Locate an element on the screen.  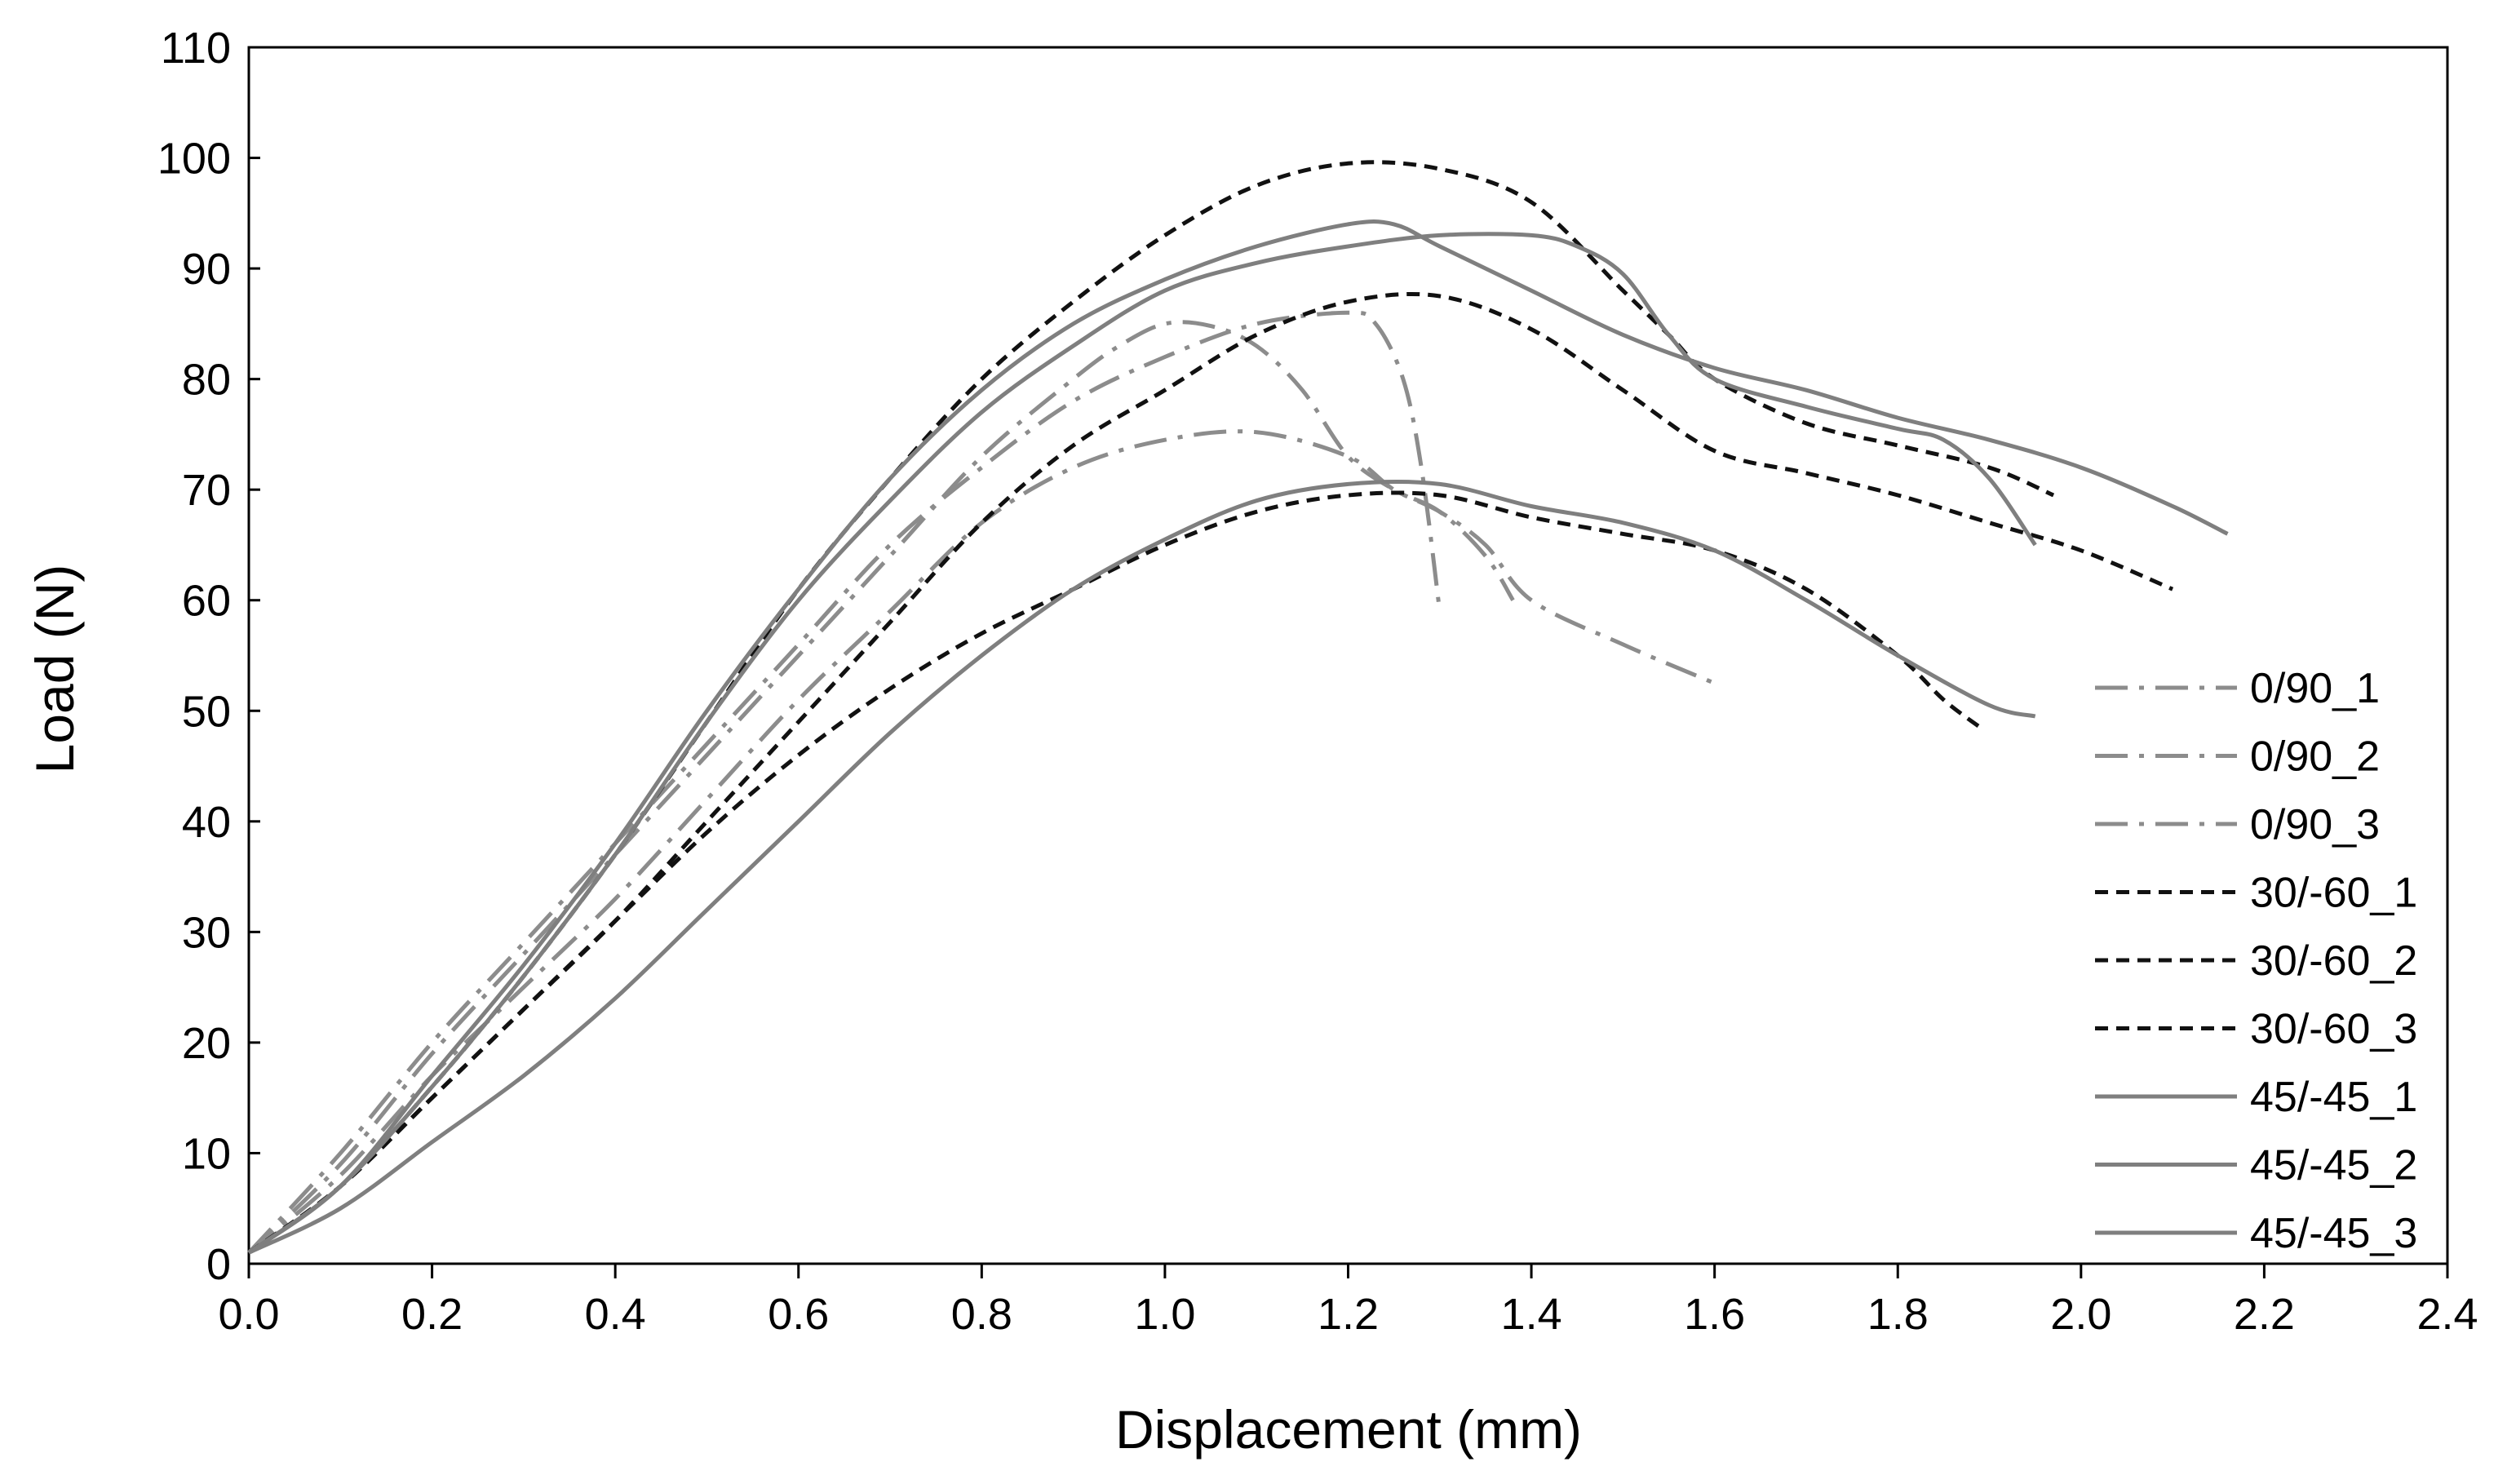
legend-label: 45/-45_2 is located at coordinates (2333, 1165).